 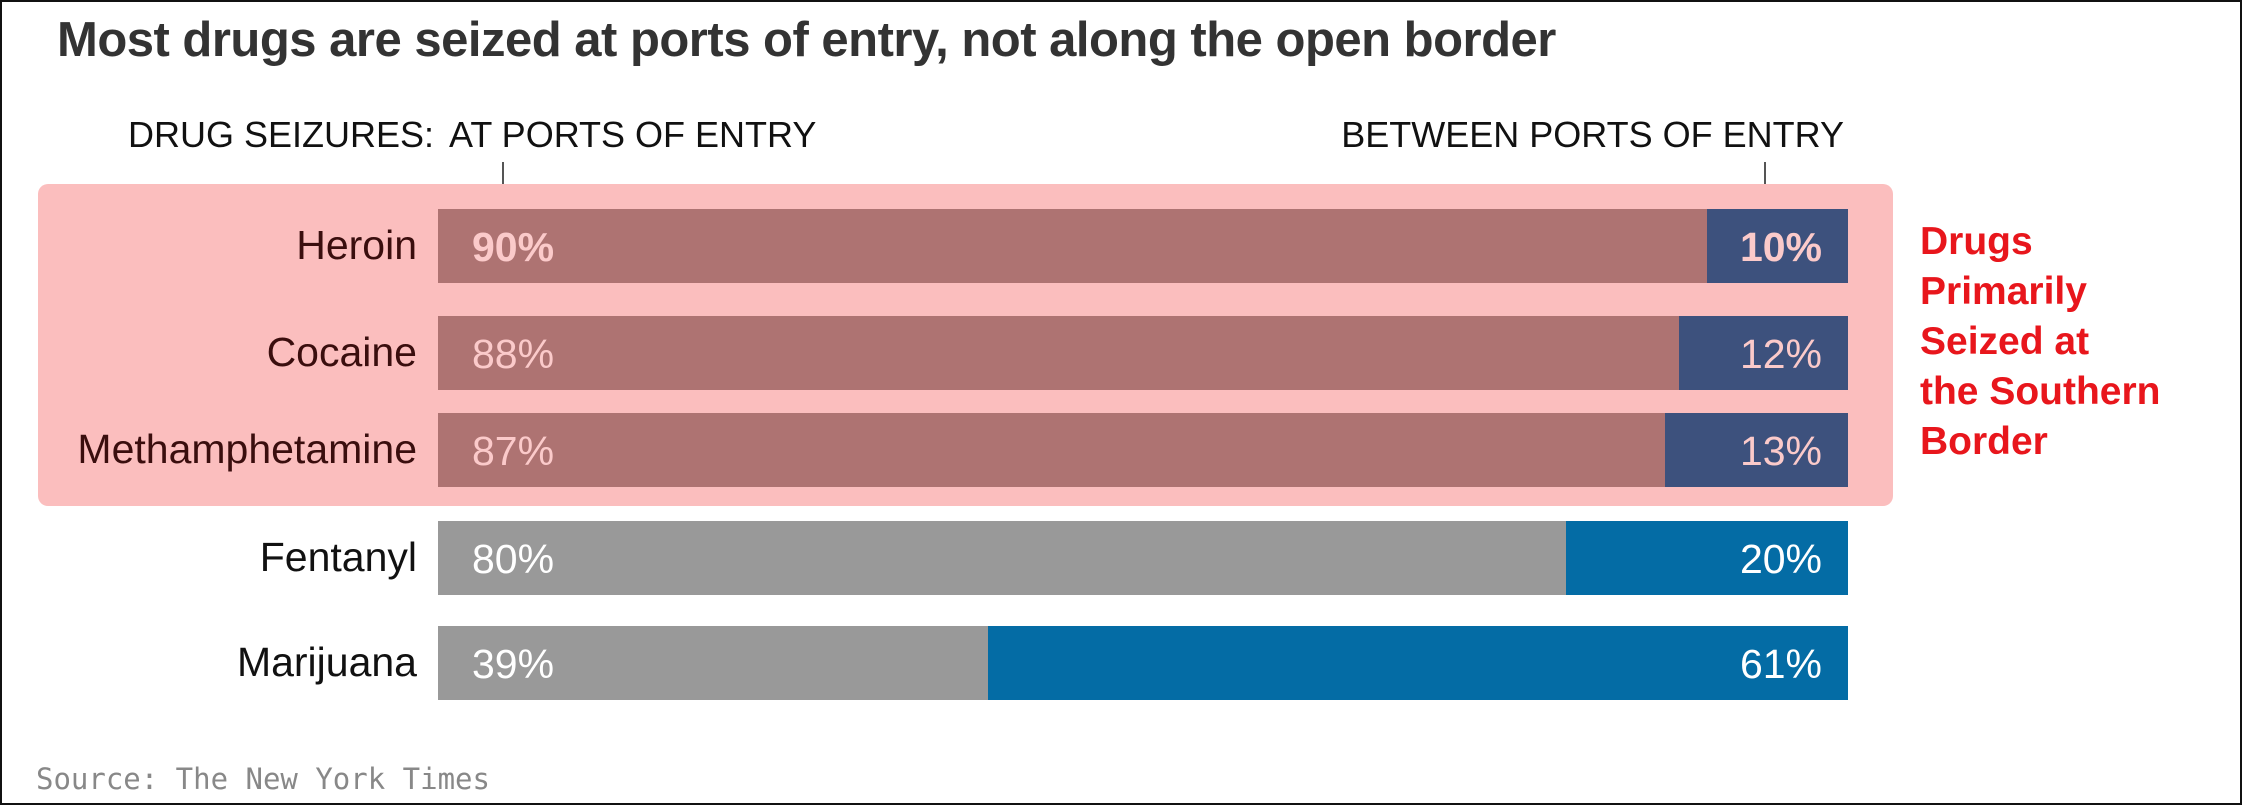 What do you see at coordinates (1592, 134) in the screenshot?
I see `between-ports-header: BETWEEN PORTS OF ENTRY` at bounding box center [1592, 134].